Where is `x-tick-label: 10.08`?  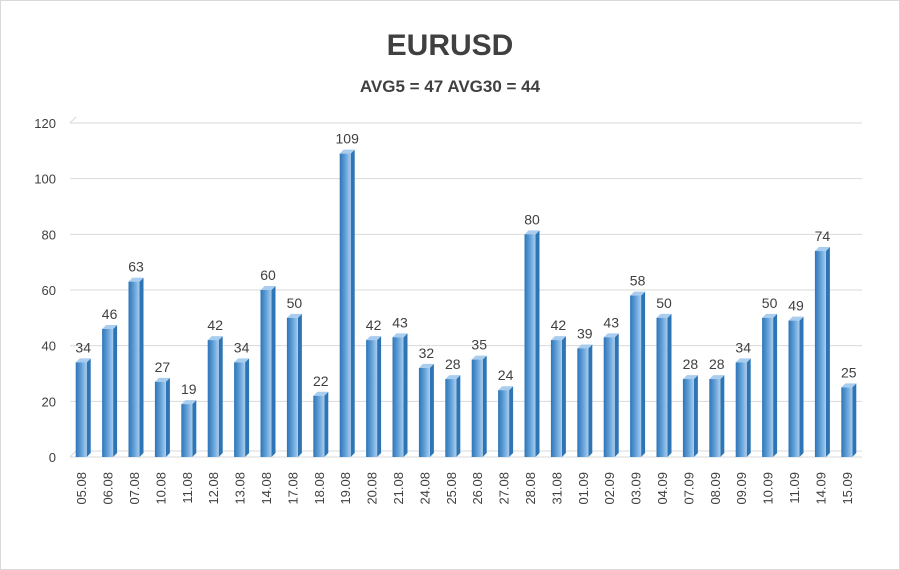
x-tick-label: 10.08 is located at coordinates (160, 488).